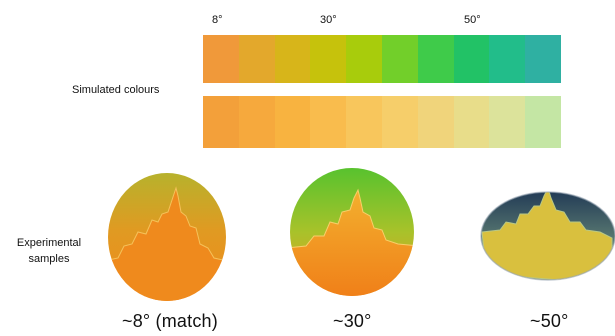 This screenshot has width=615, height=336. What do you see at coordinates (328, 20) in the screenshot?
I see `angle-label-30: 30°` at bounding box center [328, 20].